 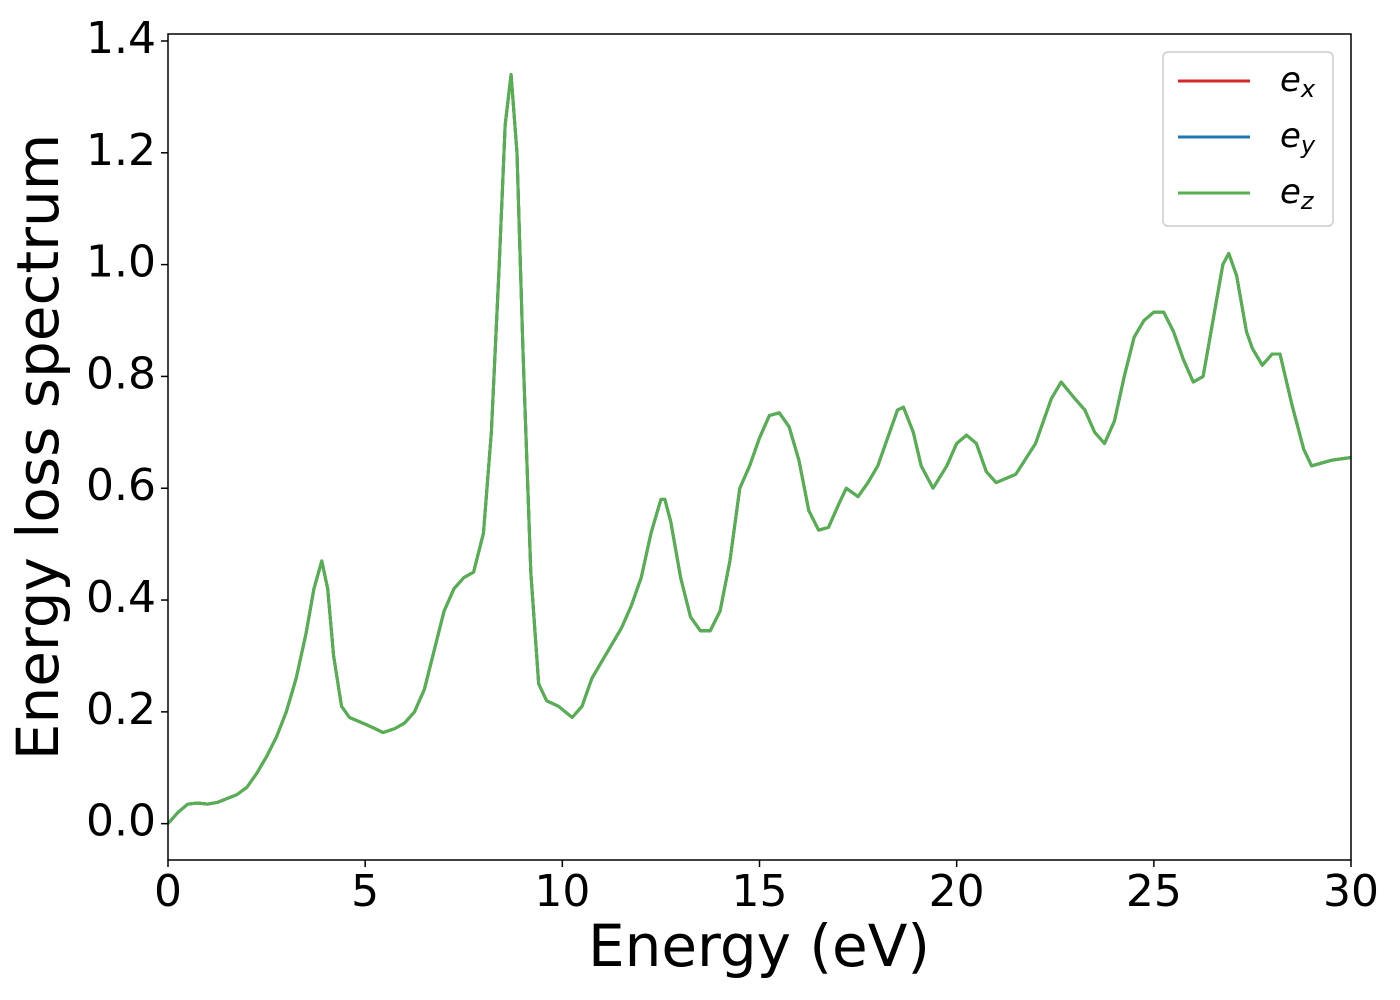 What do you see at coordinates (121, 150) in the screenshot?
I see `y-tick-label: 1.2` at bounding box center [121, 150].